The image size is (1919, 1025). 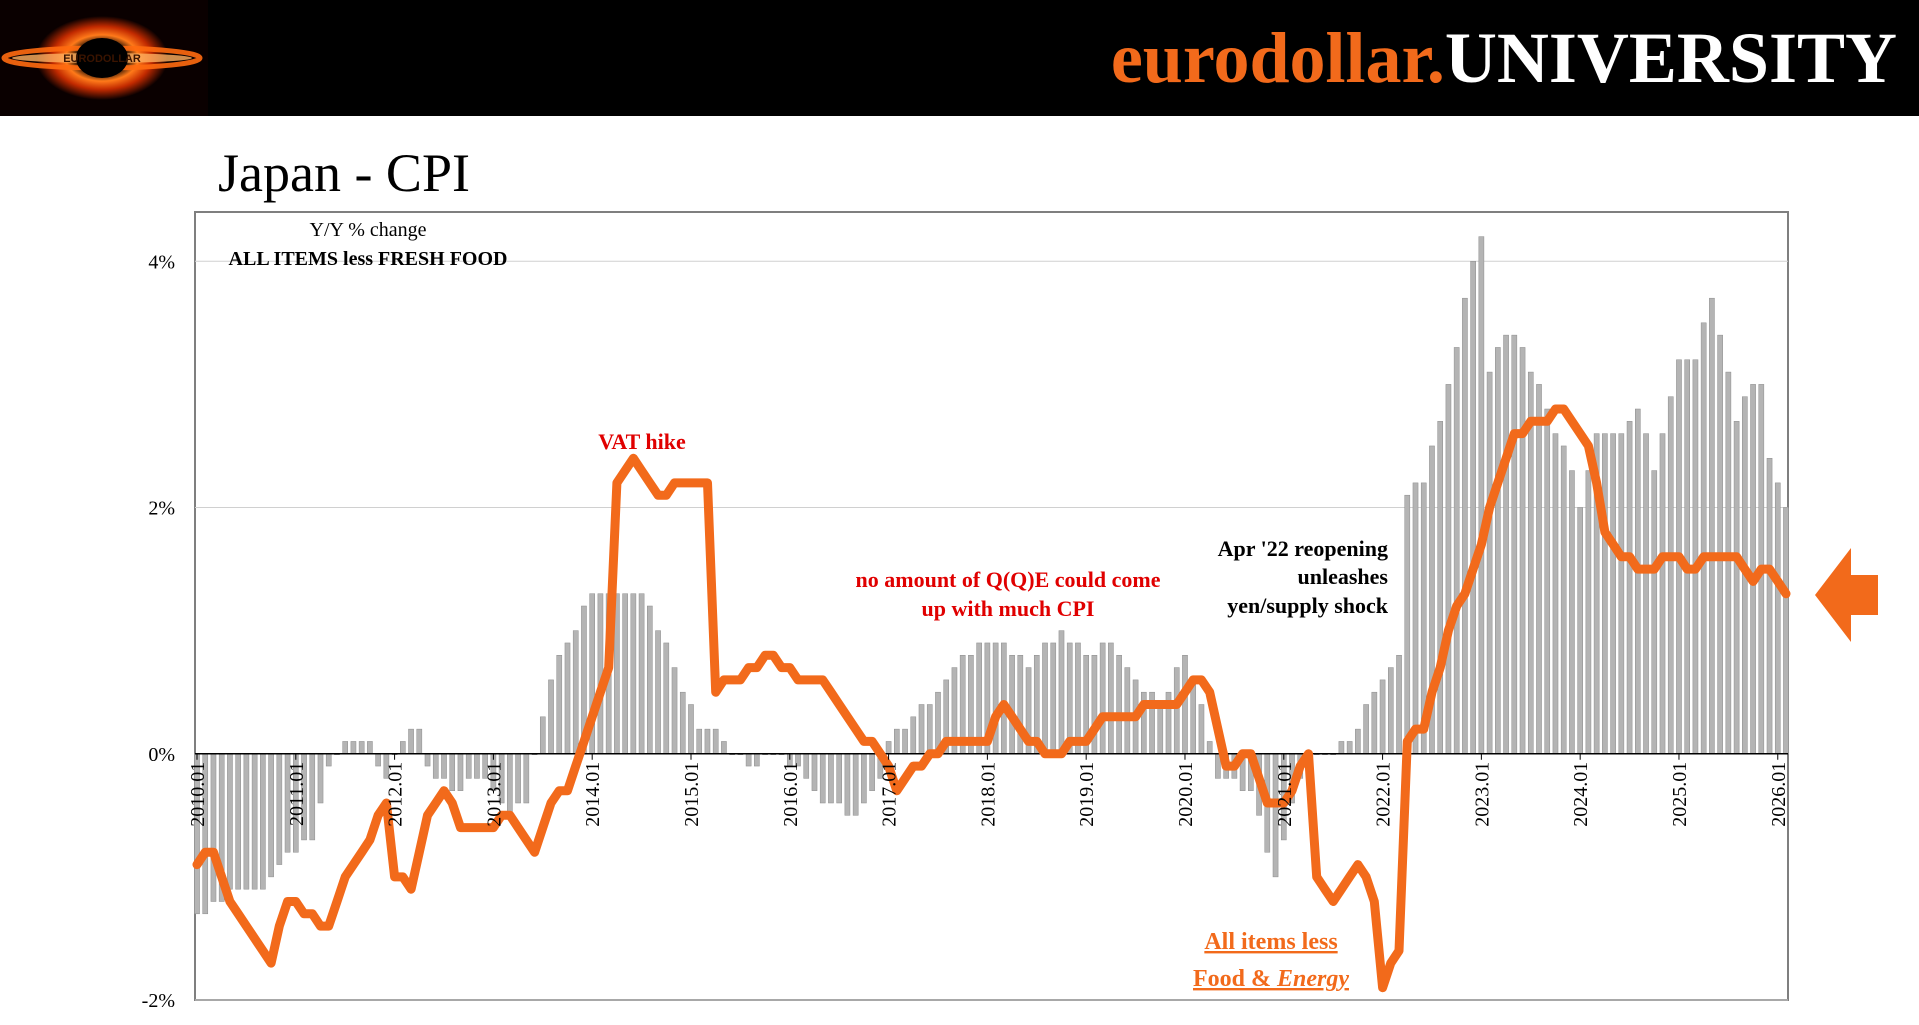 What do you see at coordinates (396, 794) in the screenshot?
I see `x-tick-label: 2012.01` at bounding box center [396, 794].